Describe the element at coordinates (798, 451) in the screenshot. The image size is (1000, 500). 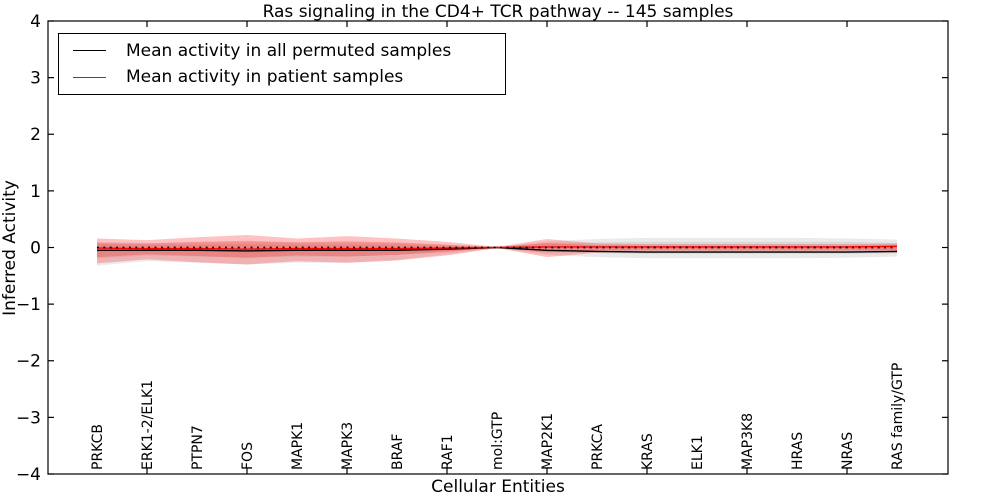
I see `entity-label-hras: HRAS` at that location.